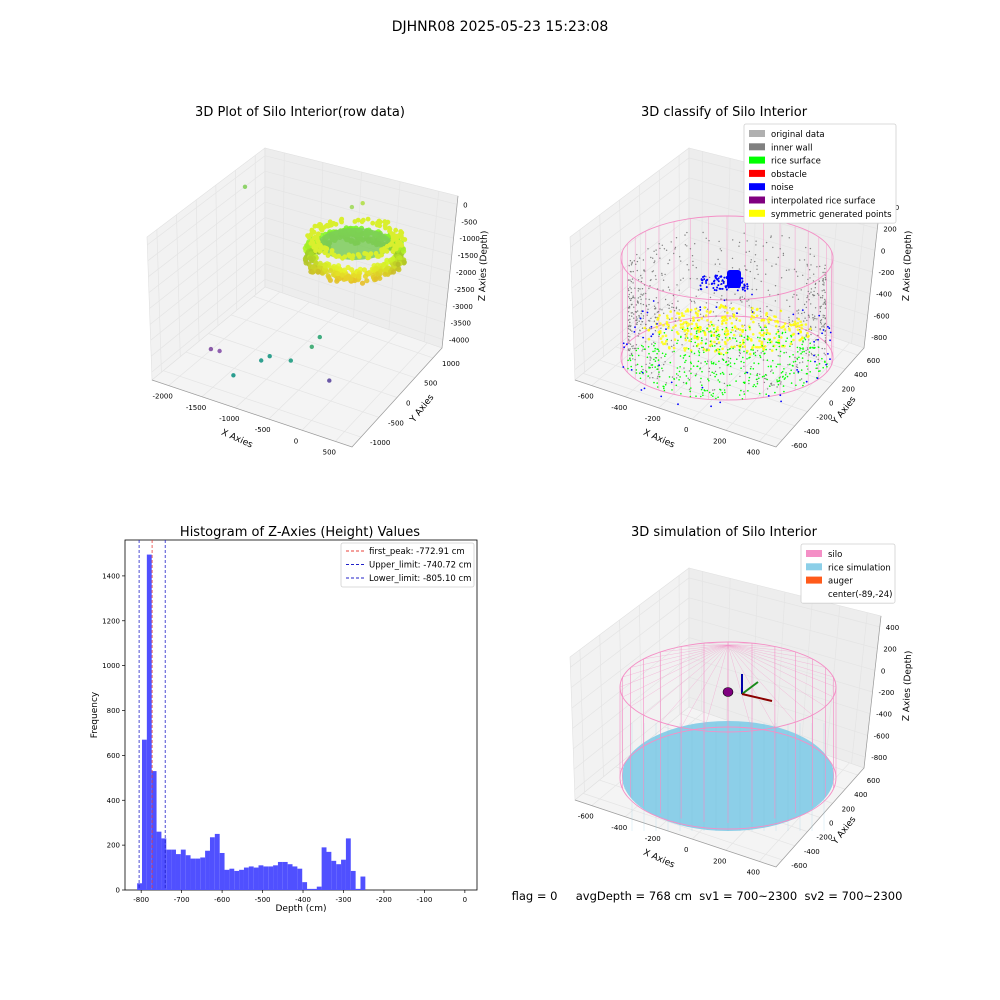  What do you see at coordinates (884, 295) in the screenshot?
I see `classify-z-tick-label: -400` at bounding box center [884, 295].